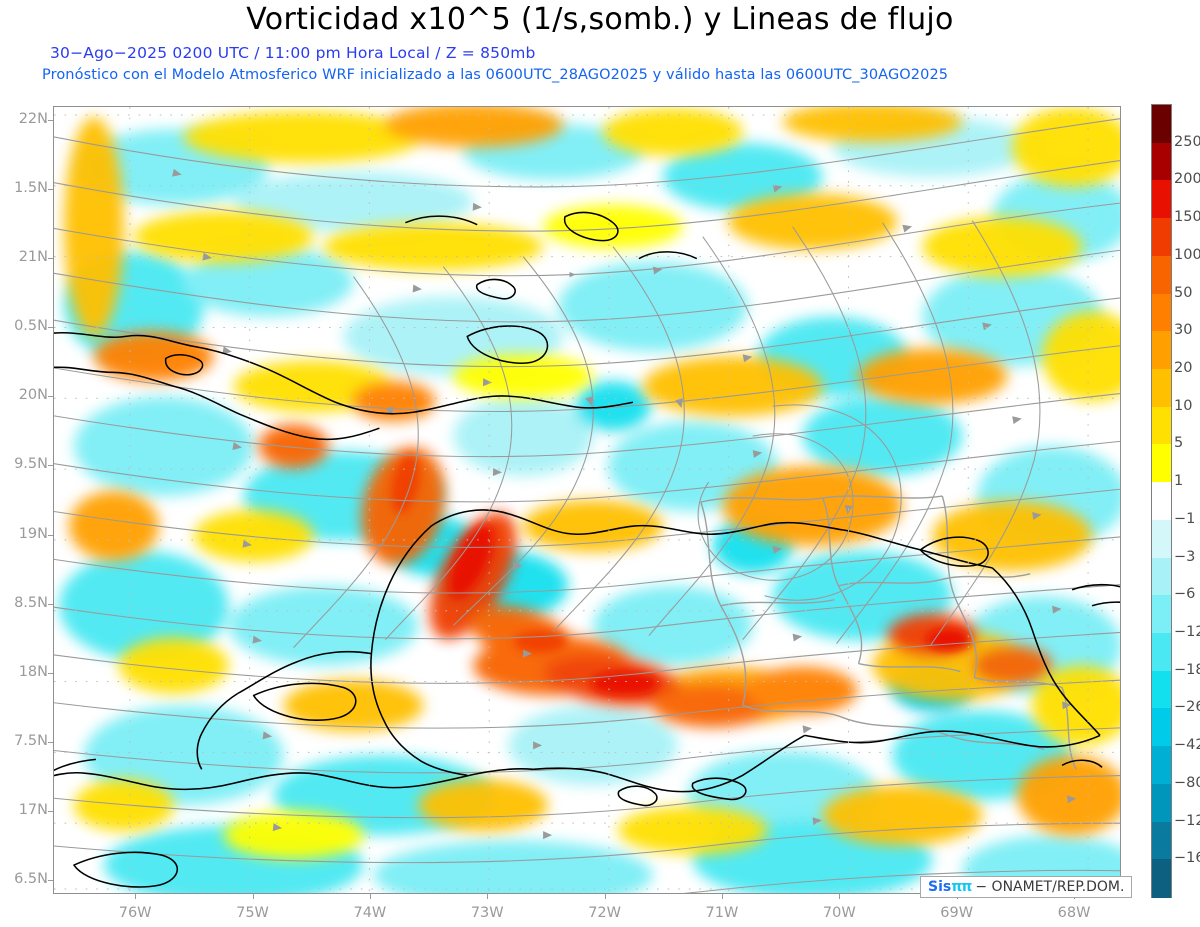  I want to click on colorbar-tick-label: 20, so click(1183, 368).